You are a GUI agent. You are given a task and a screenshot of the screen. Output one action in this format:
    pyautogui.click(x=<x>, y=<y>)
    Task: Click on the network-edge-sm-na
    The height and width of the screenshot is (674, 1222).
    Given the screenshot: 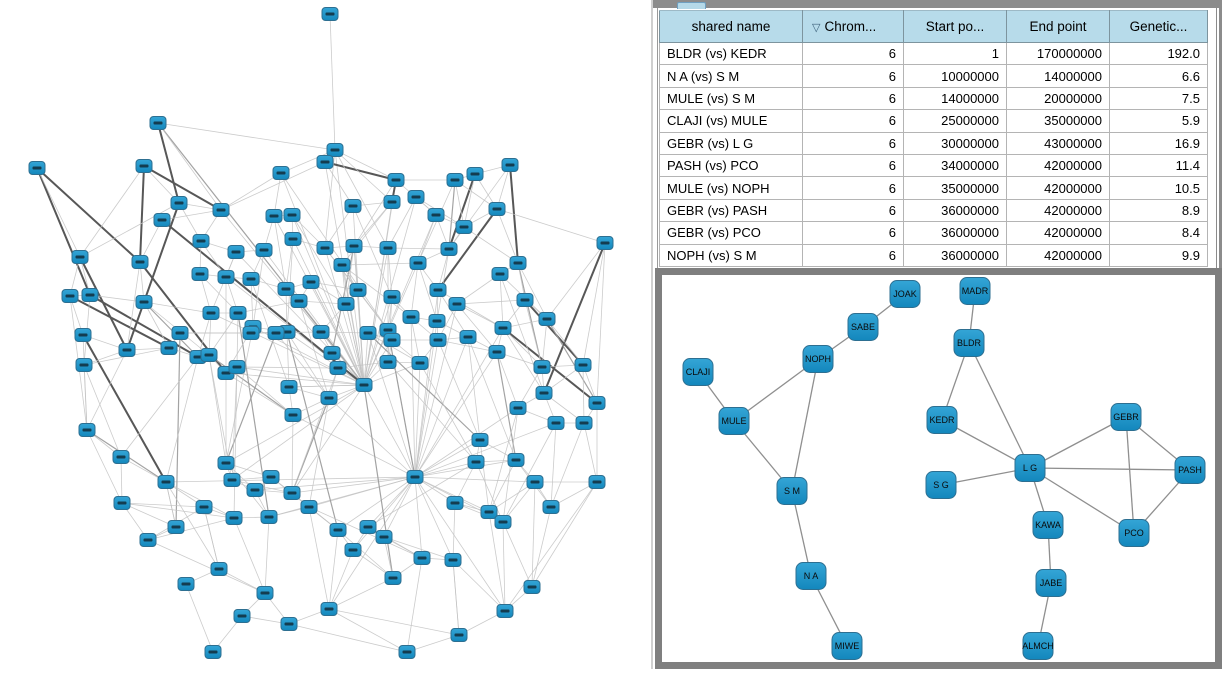 What is the action you would take?
    pyautogui.click(x=801, y=533)
    